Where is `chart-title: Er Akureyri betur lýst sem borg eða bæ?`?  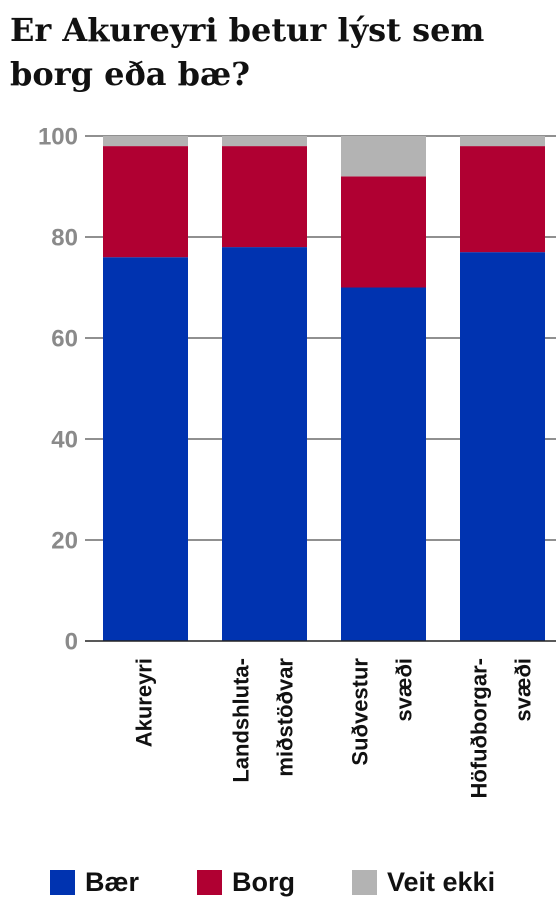 chart-title: Er Akureyri betur lýst sem borg eða bæ? is located at coordinates (247, 52).